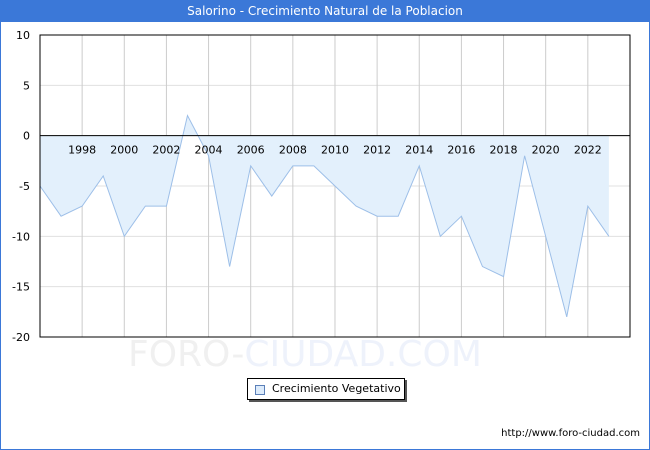 The image size is (650, 450). I want to click on legend: Crecimiento Vegetativo, so click(326, 389).